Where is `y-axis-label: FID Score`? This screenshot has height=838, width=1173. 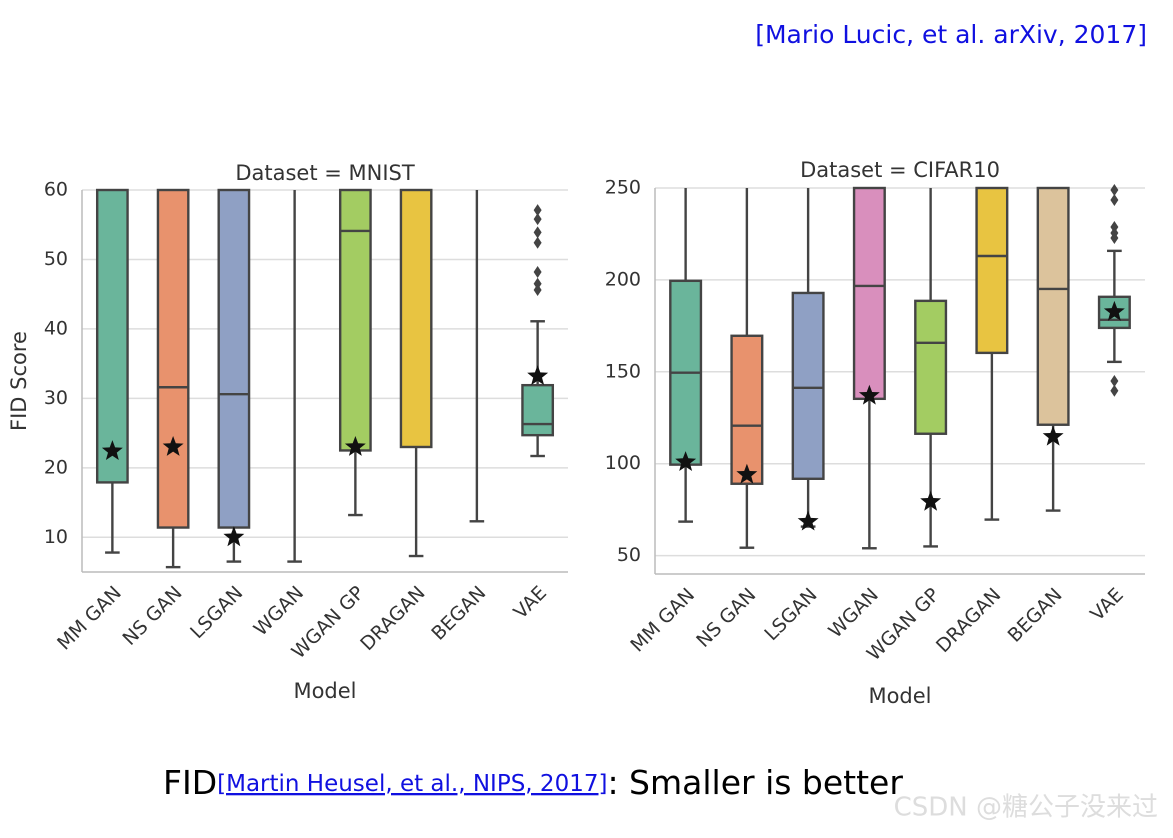 y-axis-label: FID Score is located at coordinates (19, 381).